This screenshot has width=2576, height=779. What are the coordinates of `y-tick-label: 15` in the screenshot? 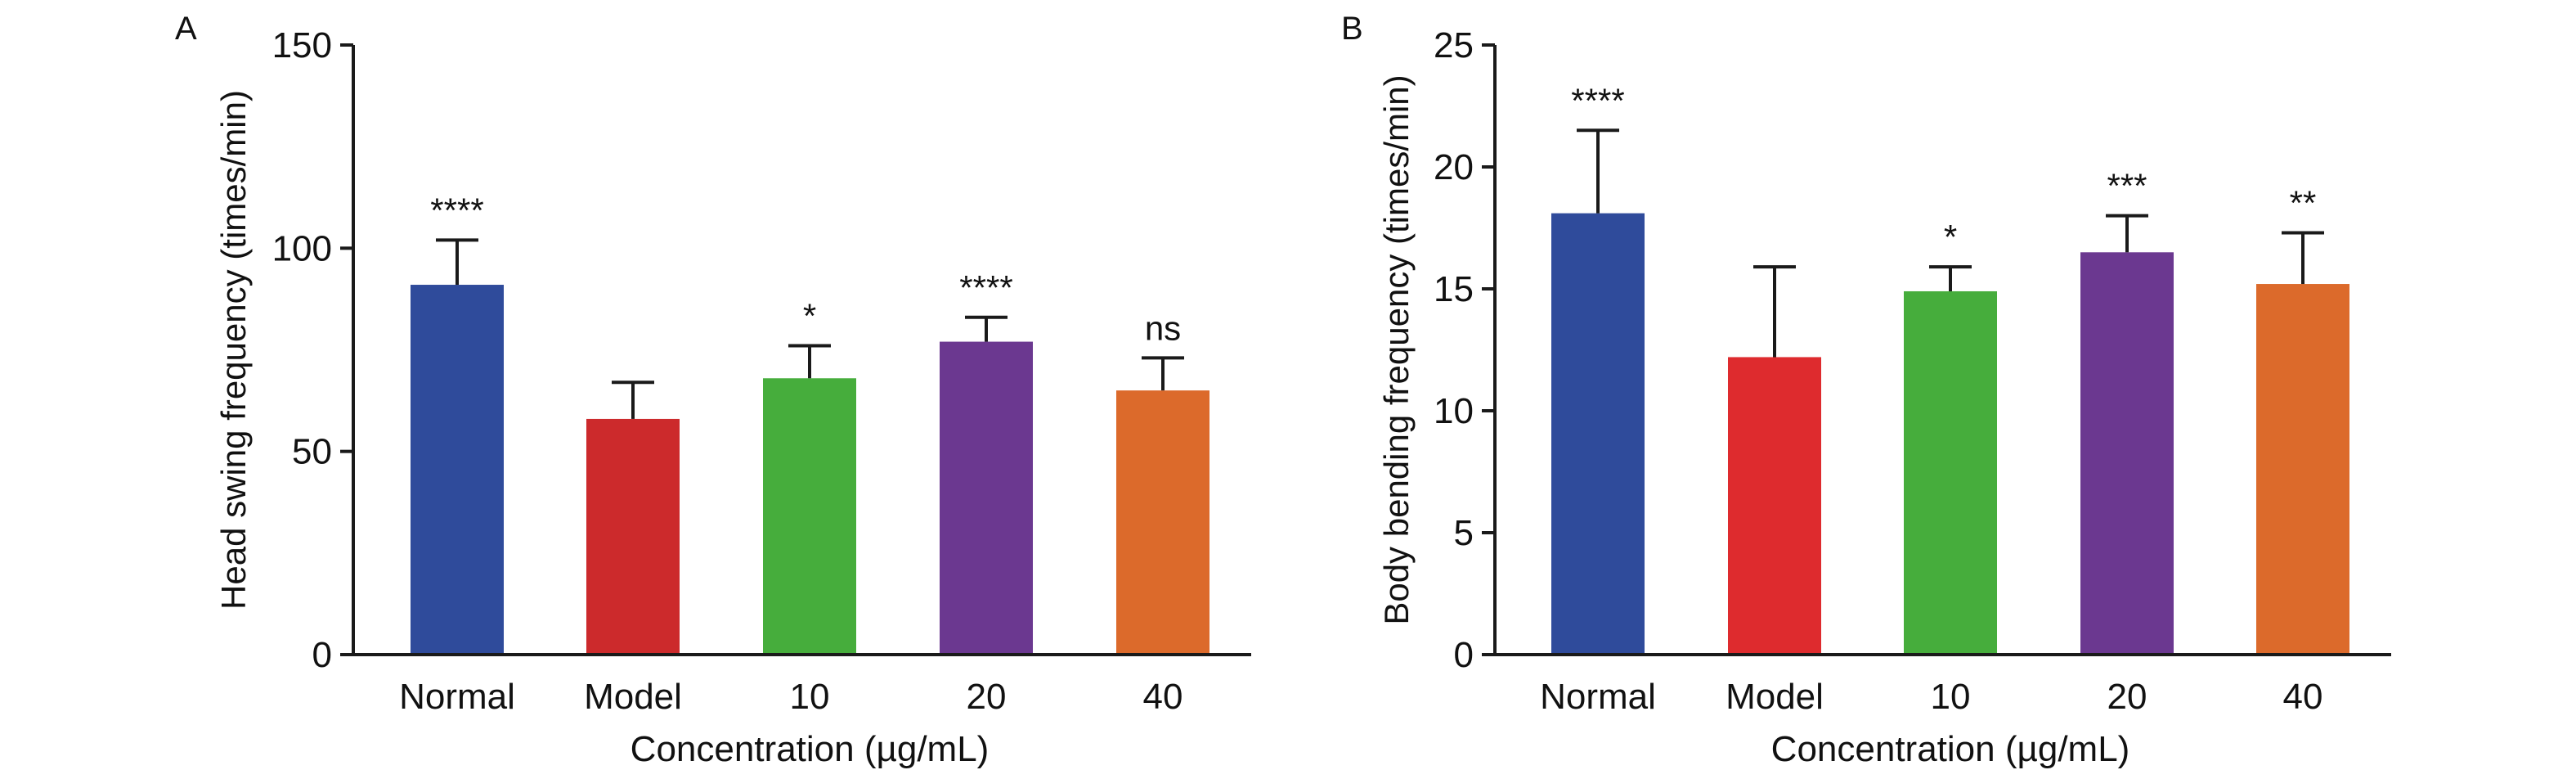 It's located at (1454, 289).